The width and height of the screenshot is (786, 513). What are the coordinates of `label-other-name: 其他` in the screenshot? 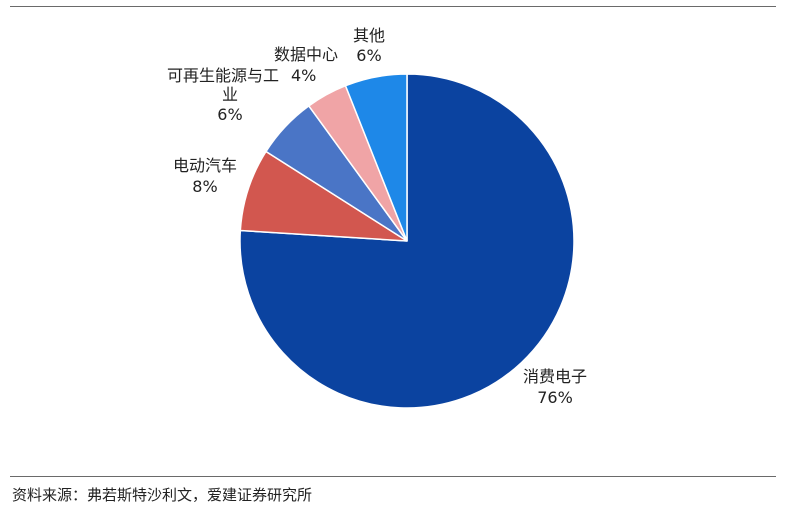 It's located at (369, 35).